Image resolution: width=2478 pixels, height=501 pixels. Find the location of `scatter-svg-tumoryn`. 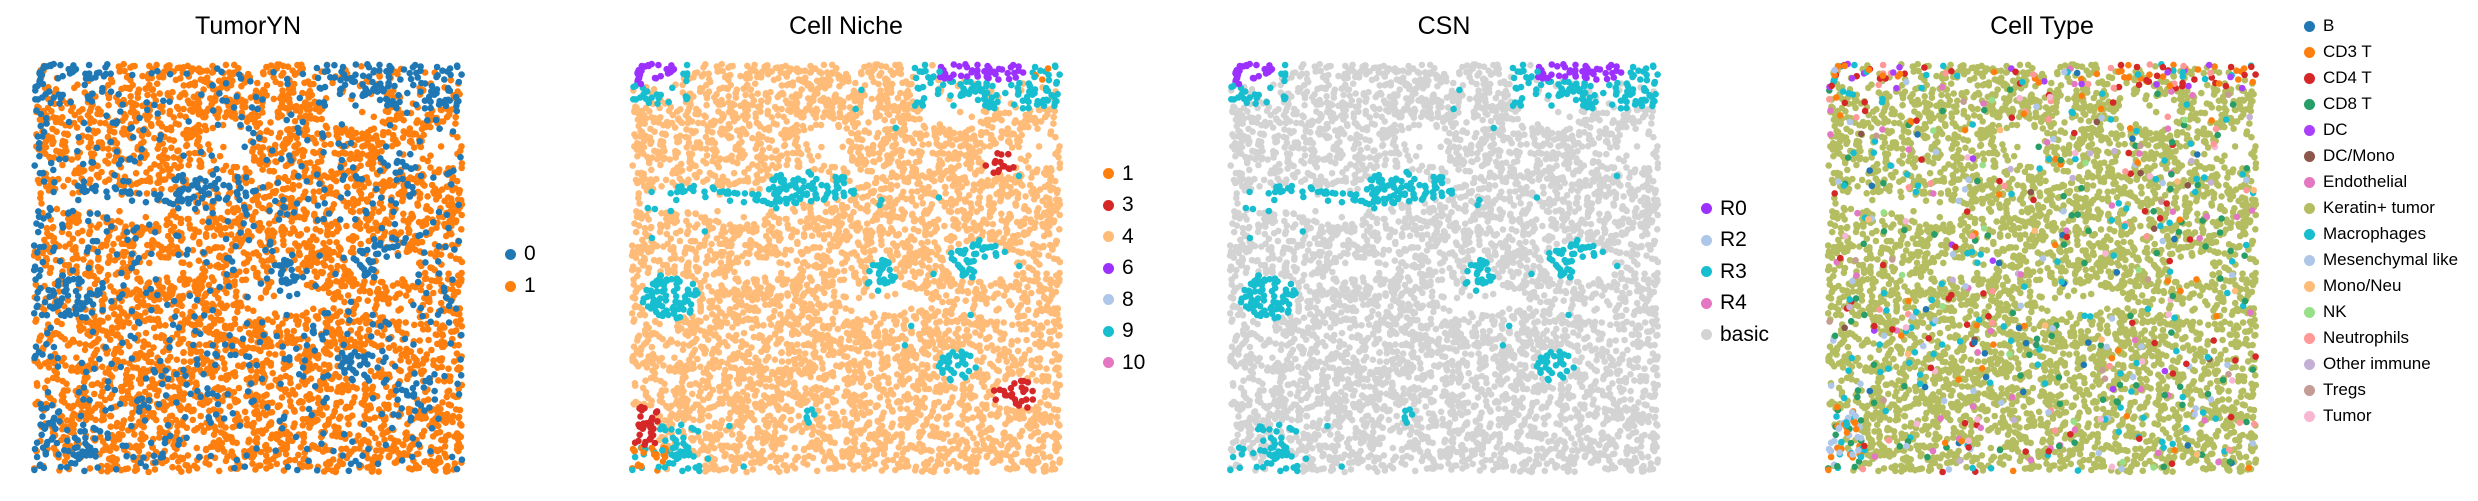

scatter-svg-tumoryn is located at coordinates (248, 268).